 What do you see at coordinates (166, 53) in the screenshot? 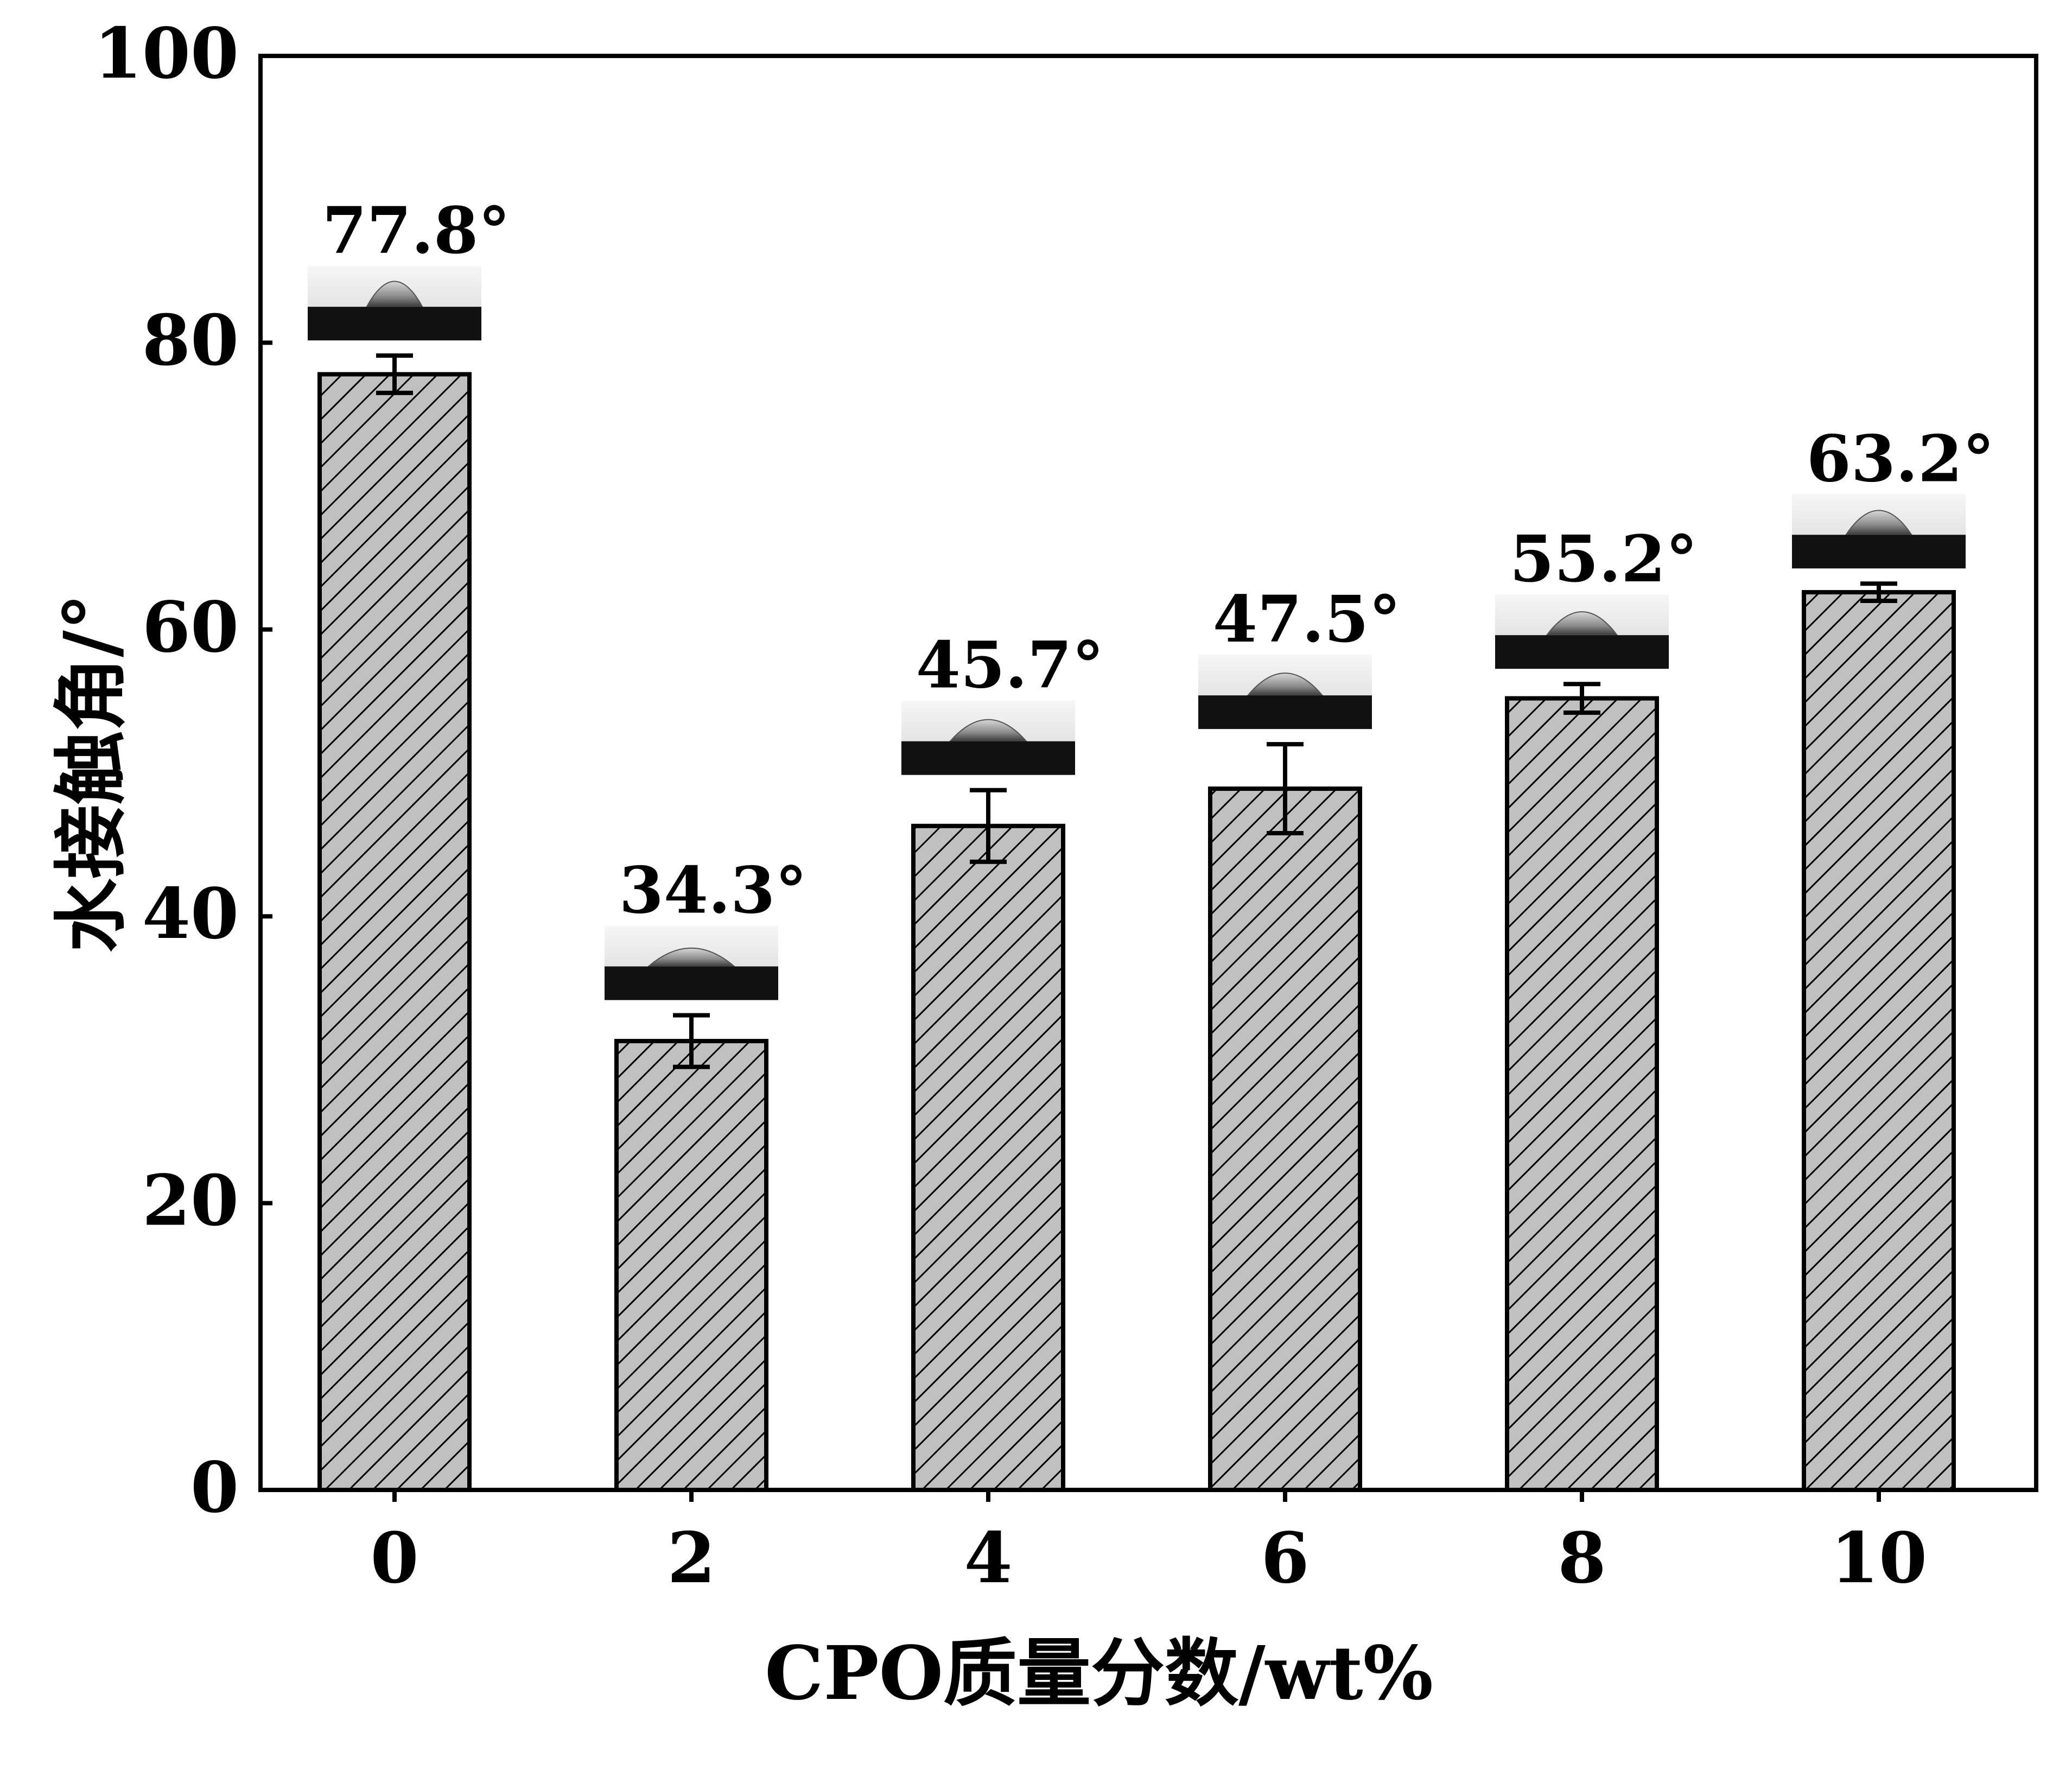
I see `y-tick-label: 100` at bounding box center [166, 53].